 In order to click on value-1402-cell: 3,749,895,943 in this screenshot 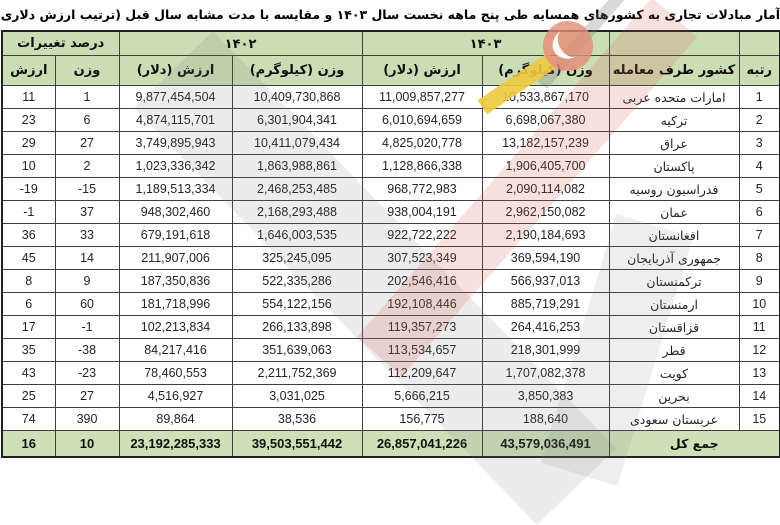, I will do `click(175, 143)`.